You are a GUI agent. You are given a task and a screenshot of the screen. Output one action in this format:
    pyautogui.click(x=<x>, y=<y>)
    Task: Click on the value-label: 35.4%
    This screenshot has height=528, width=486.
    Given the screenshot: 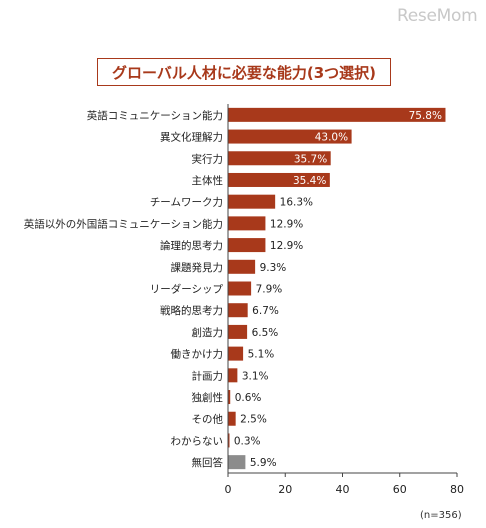 What is the action you would take?
    pyautogui.click(x=309, y=181)
    